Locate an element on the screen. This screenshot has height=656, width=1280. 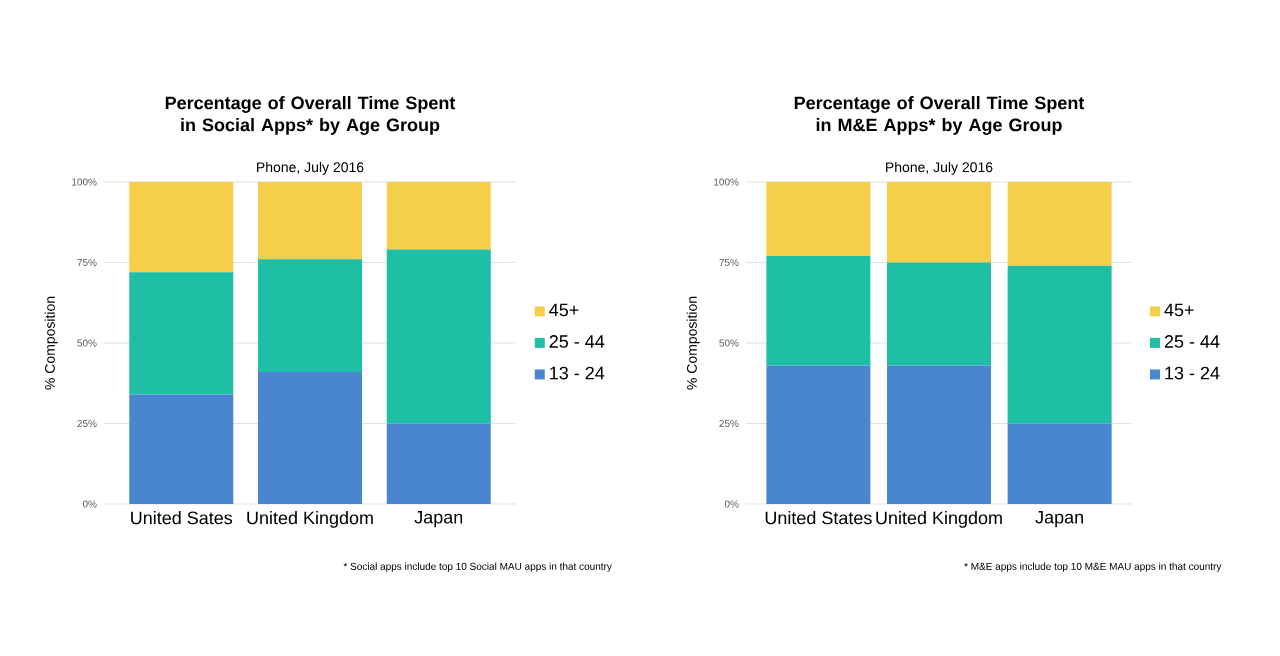
x-tick-label: United Sates is located at coordinates (182, 518).